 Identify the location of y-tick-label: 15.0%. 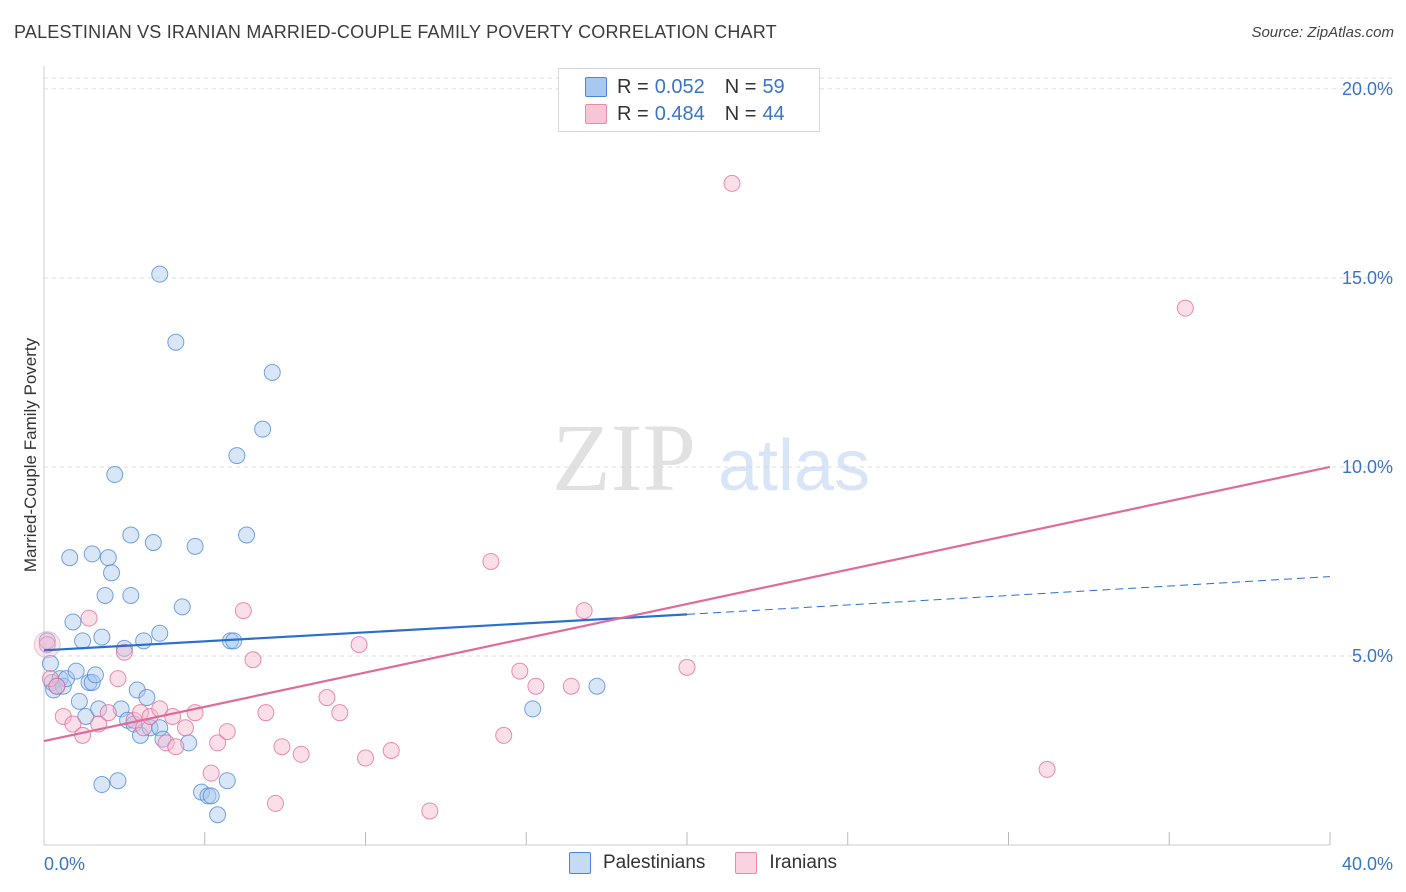
(1367, 278).